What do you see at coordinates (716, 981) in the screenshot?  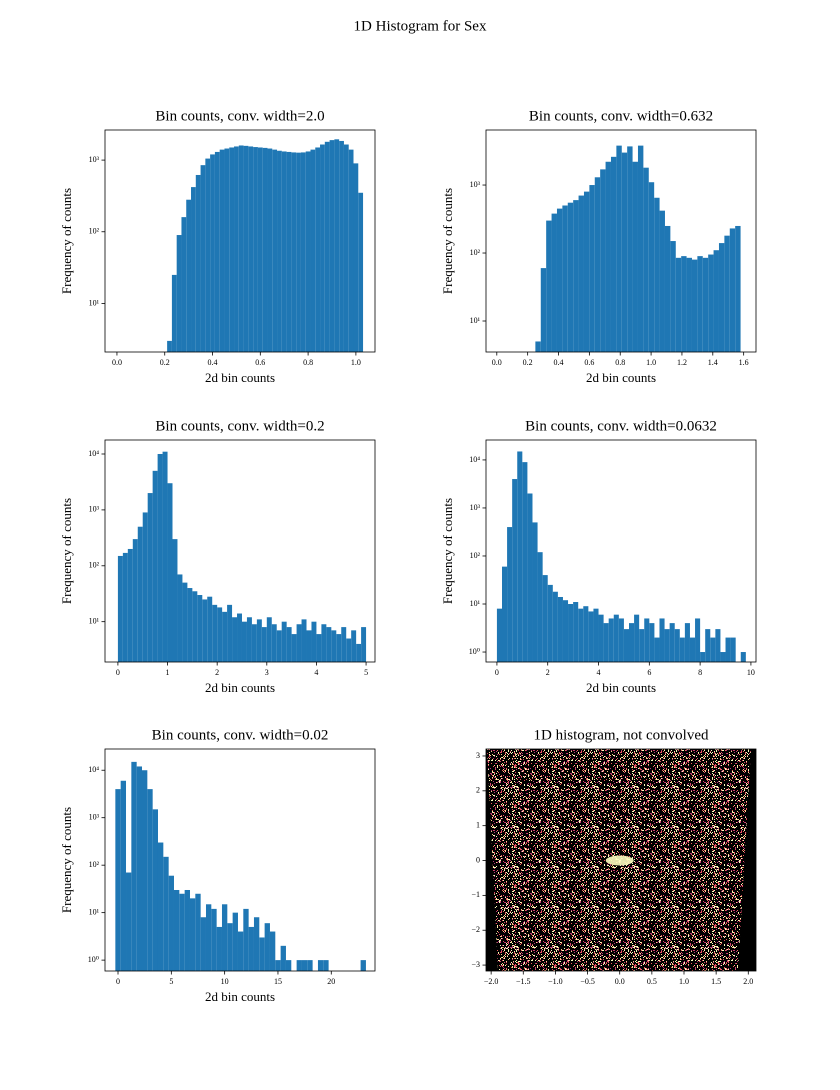 I see `x-tick-label: 1.5` at bounding box center [716, 981].